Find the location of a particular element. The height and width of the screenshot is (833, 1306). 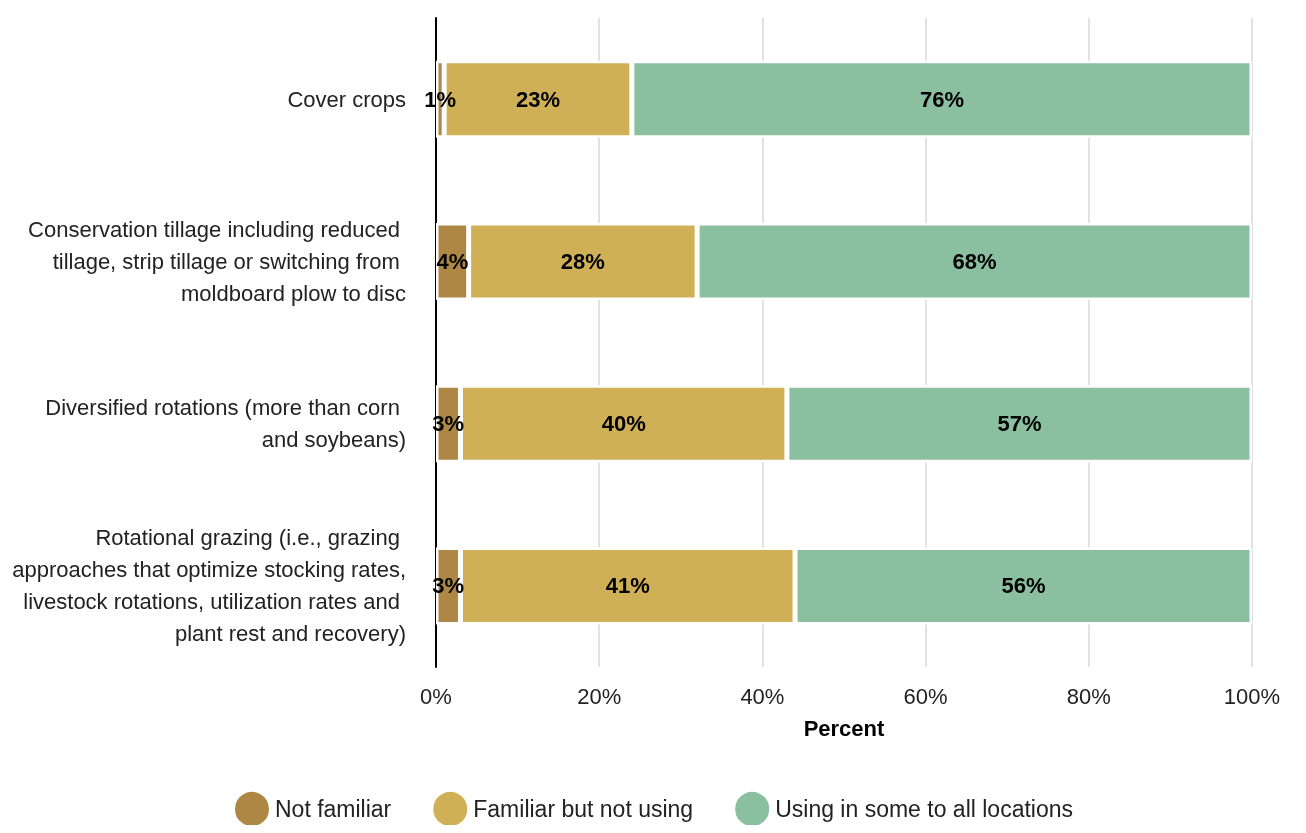

x-tick-label: 20% is located at coordinates (599, 696).